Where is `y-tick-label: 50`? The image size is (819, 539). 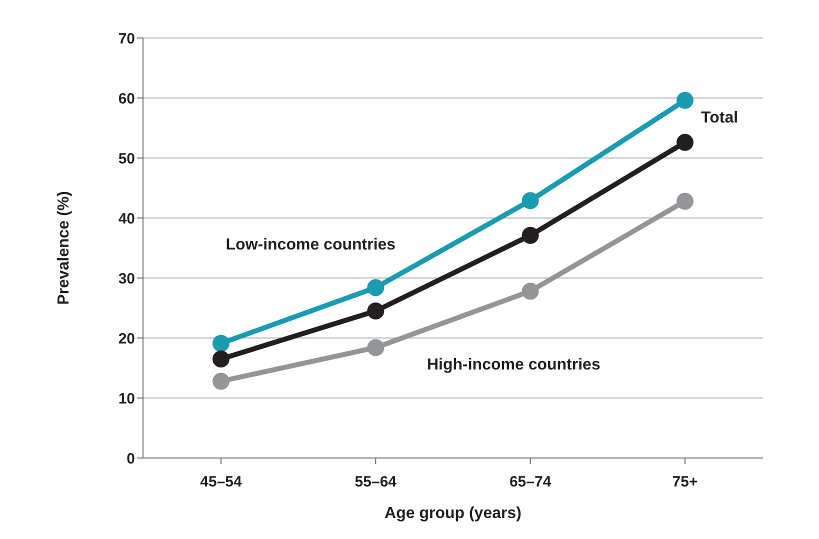
y-tick-label: 50 is located at coordinates (126, 159).